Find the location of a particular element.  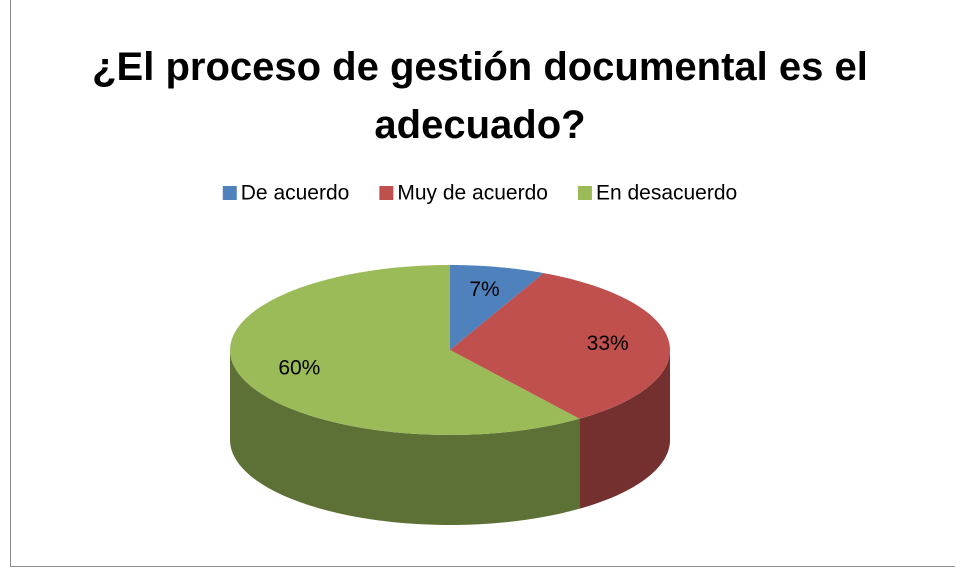

data-label: 33% is located at coordinates (608, 343).